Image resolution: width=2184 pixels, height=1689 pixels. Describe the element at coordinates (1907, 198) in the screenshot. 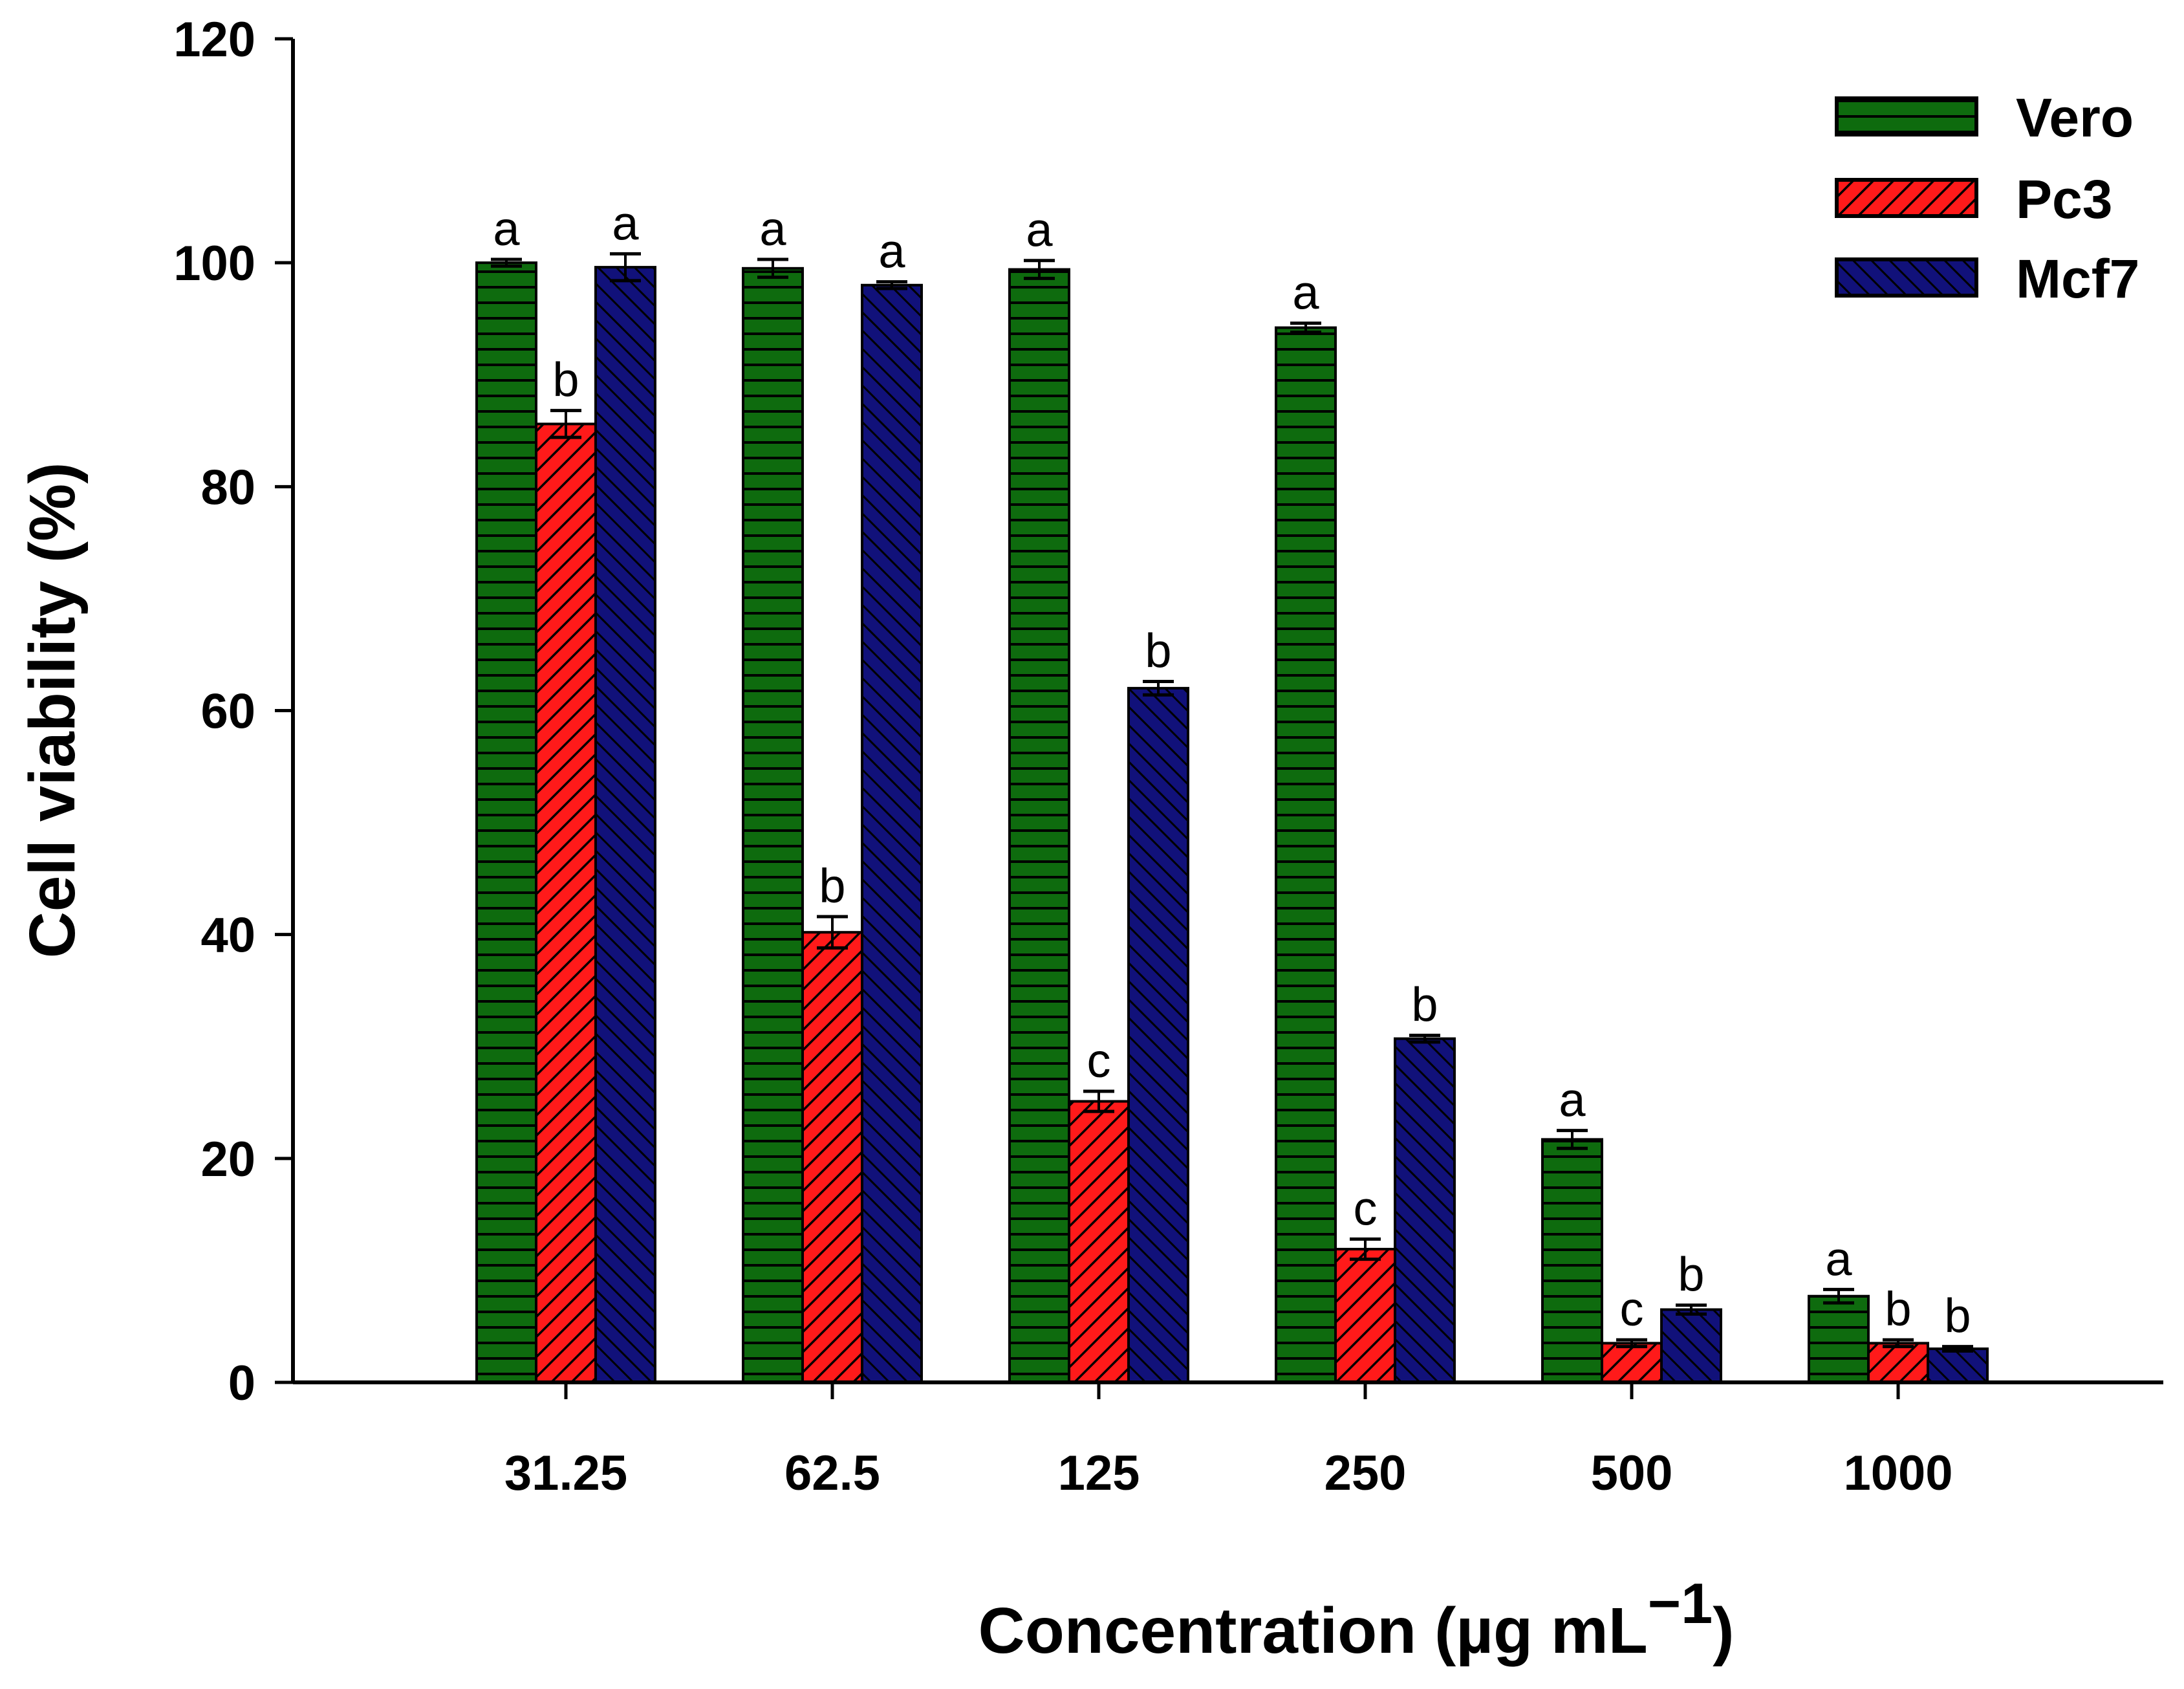

I see `legend-swatch-pc3` at that location.